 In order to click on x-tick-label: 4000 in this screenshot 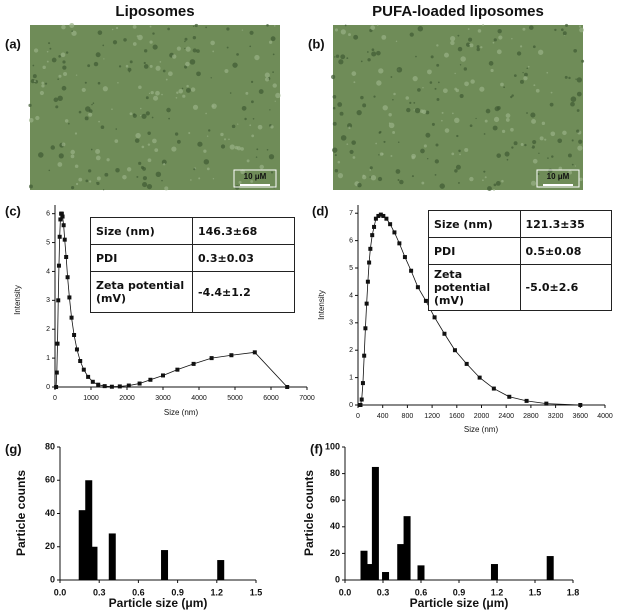, I will do `click(605, 416)`.